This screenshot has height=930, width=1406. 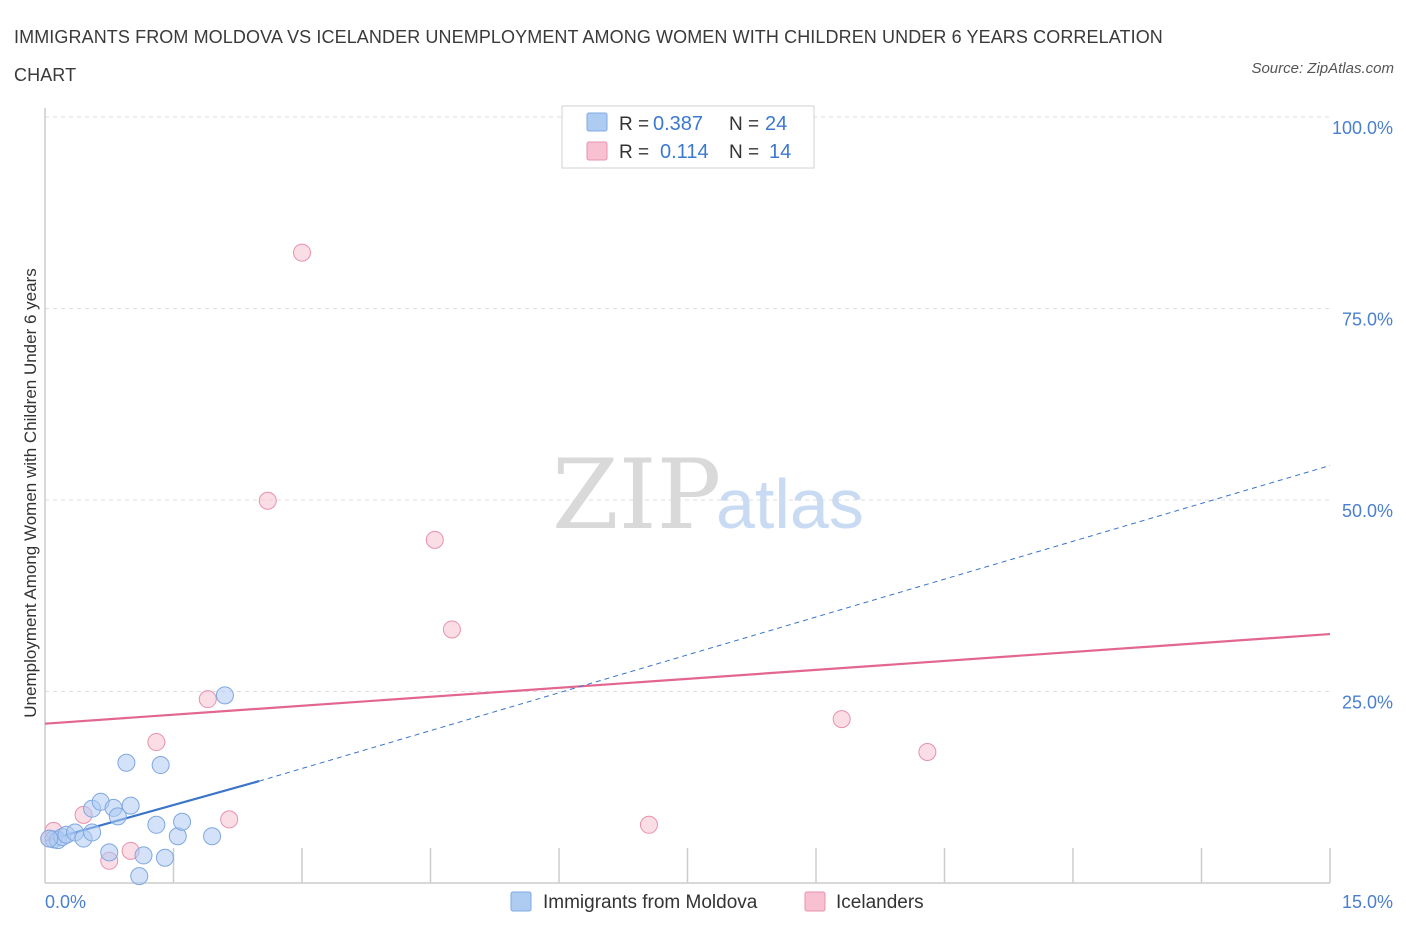 What do you see at coordinates (597, 122) in the screenshot?
I see `legend-swatch-moldova` at bounding box center [597, 122].